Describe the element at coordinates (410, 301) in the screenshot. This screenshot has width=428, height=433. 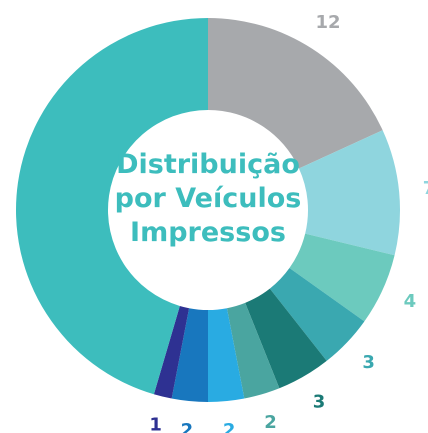
I see `data-label: 4` at that location.